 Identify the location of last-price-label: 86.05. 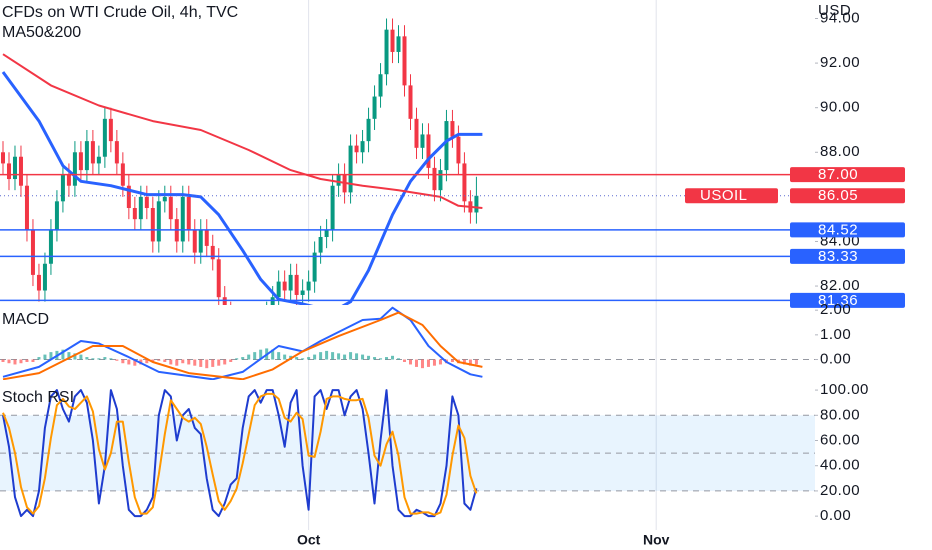
(838, 195).